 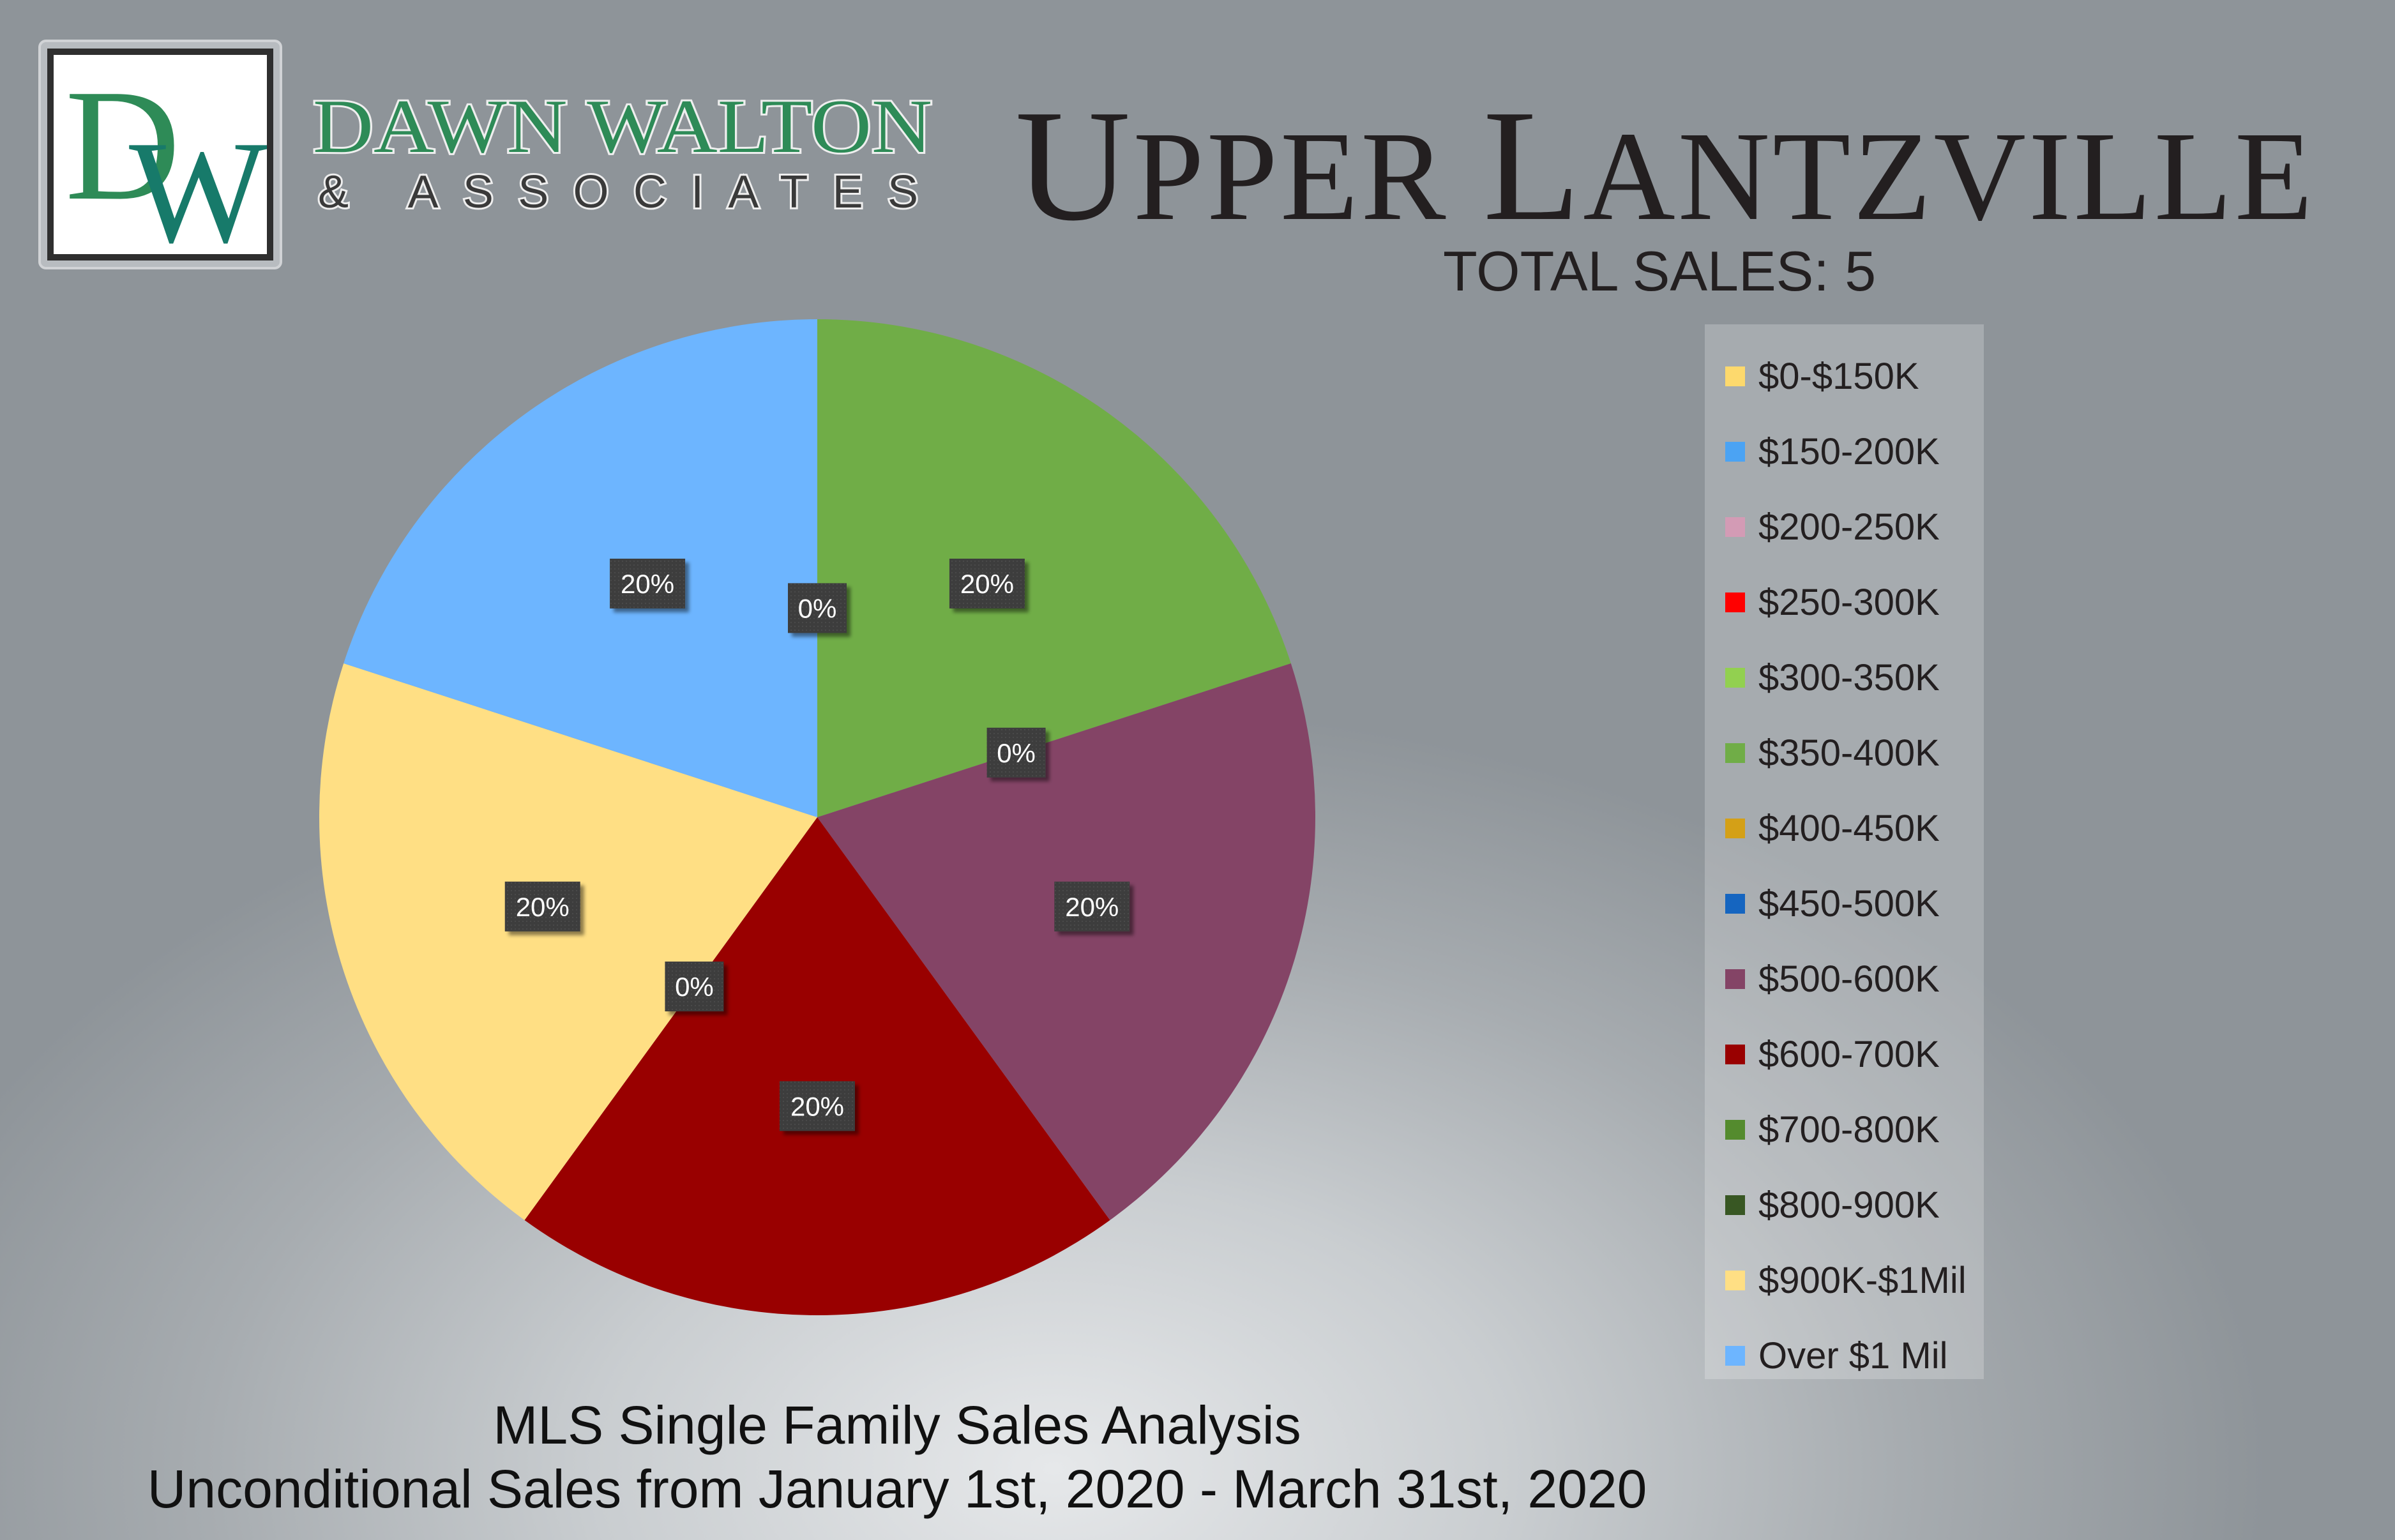 I want to click on legend-item: $300-350K, so click(x=1844, y=681).